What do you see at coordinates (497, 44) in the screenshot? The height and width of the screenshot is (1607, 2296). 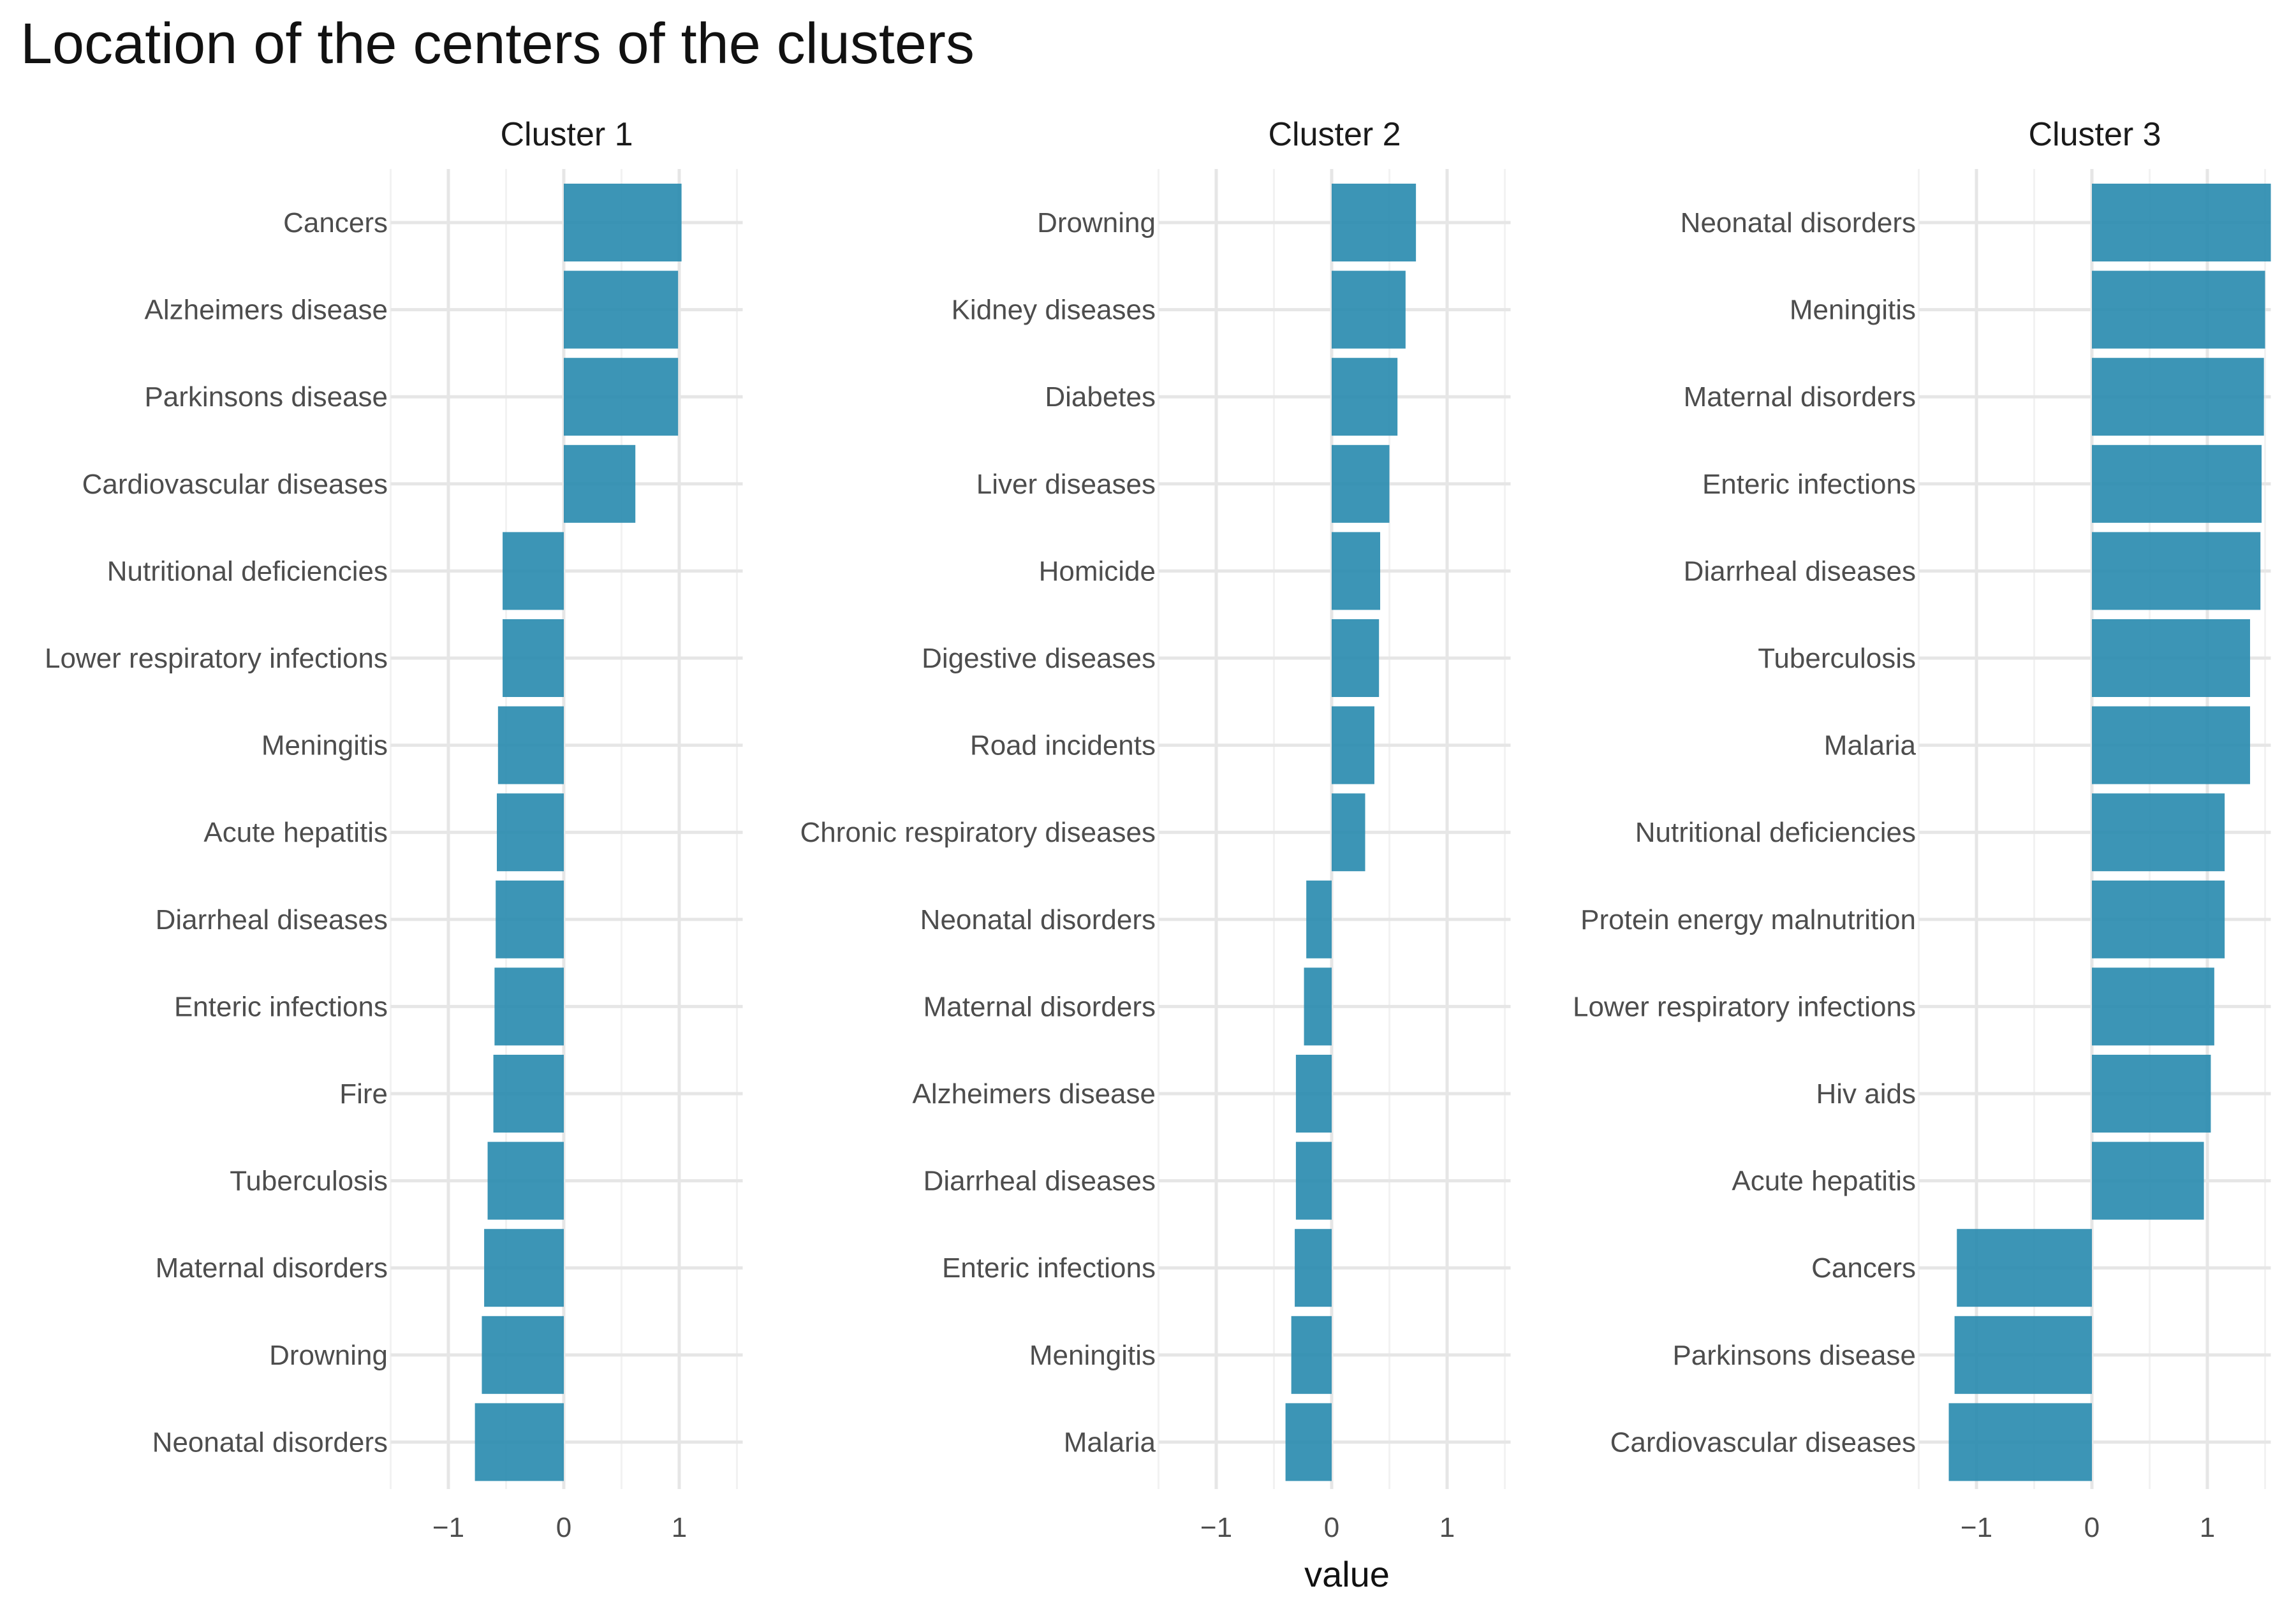 I see `chart-title: Location of the centers of the clusters` at bounding box center [497, 44].